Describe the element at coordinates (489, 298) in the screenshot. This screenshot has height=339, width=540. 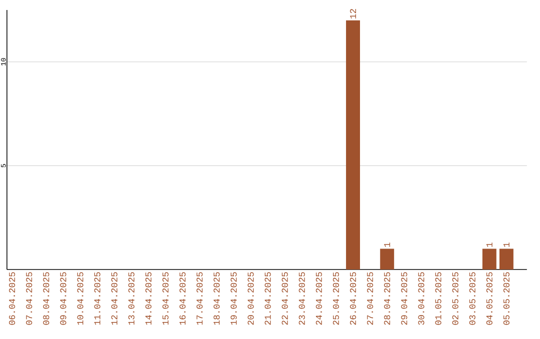
I see `x-tick-label: 04.05.2025` at that location.